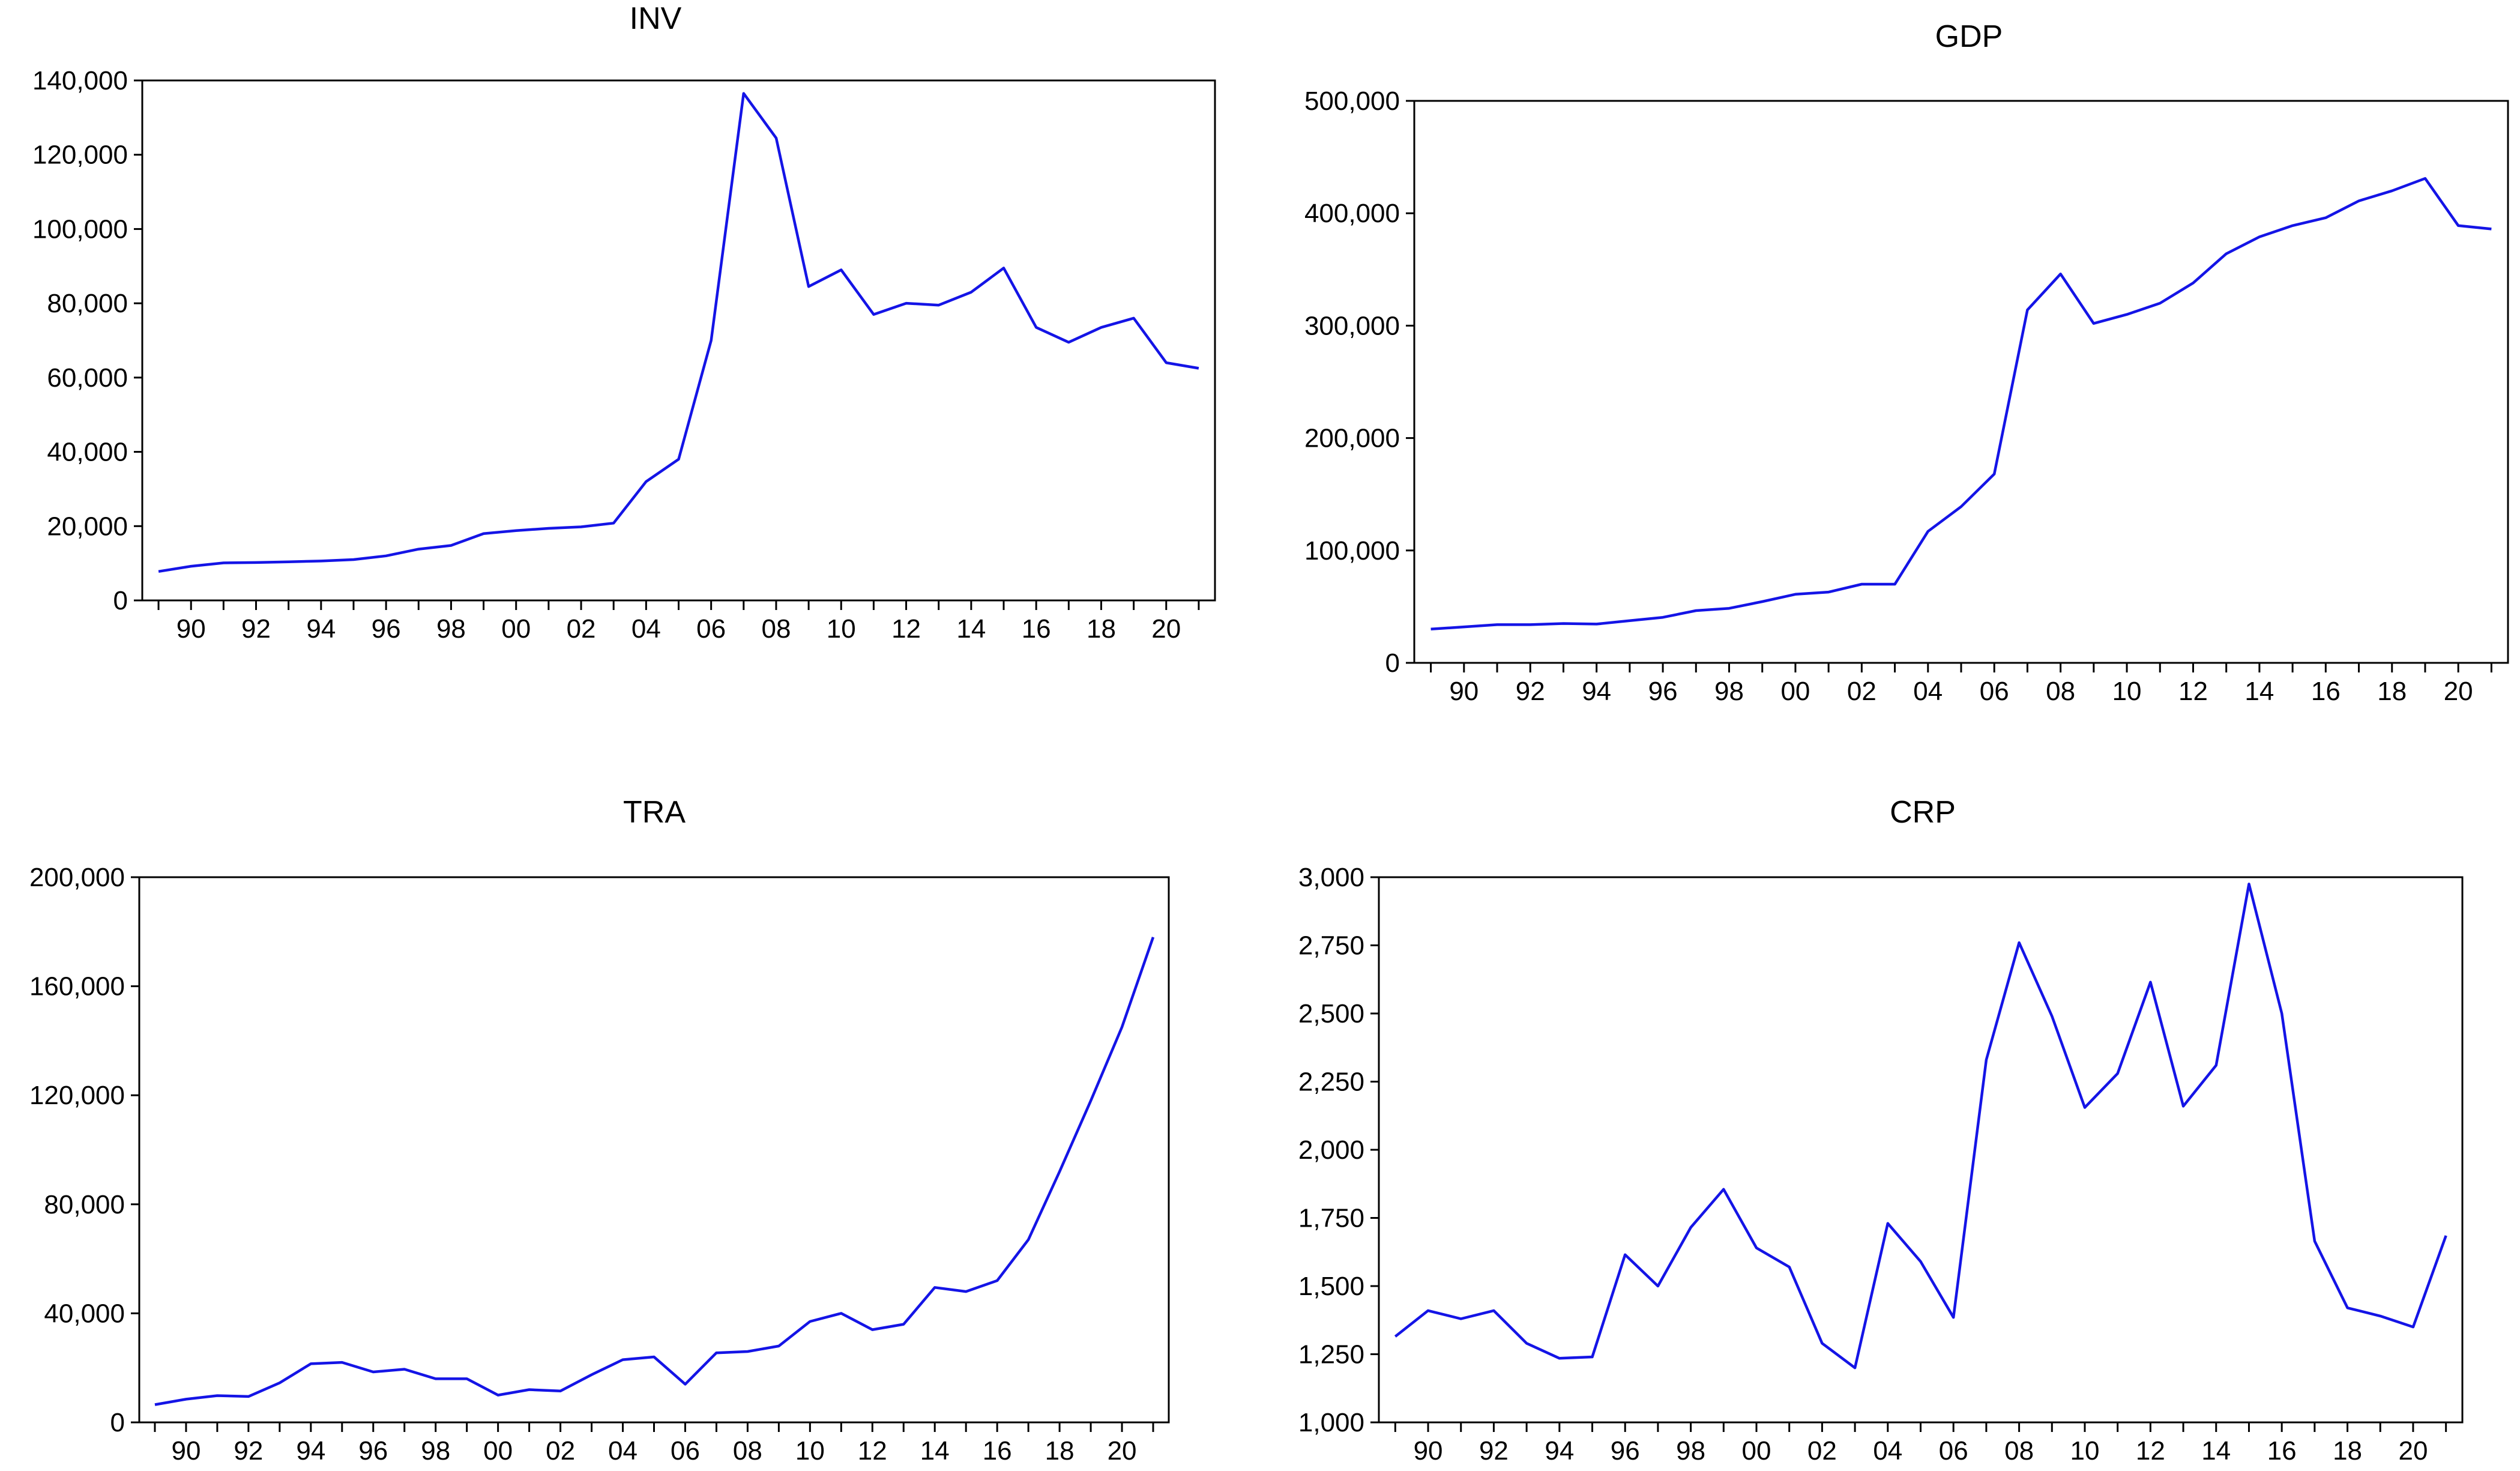  Describe the element at coordinates (1331, 1422) in the screenshot. I see `y-tick-label: 1,000` at that location.